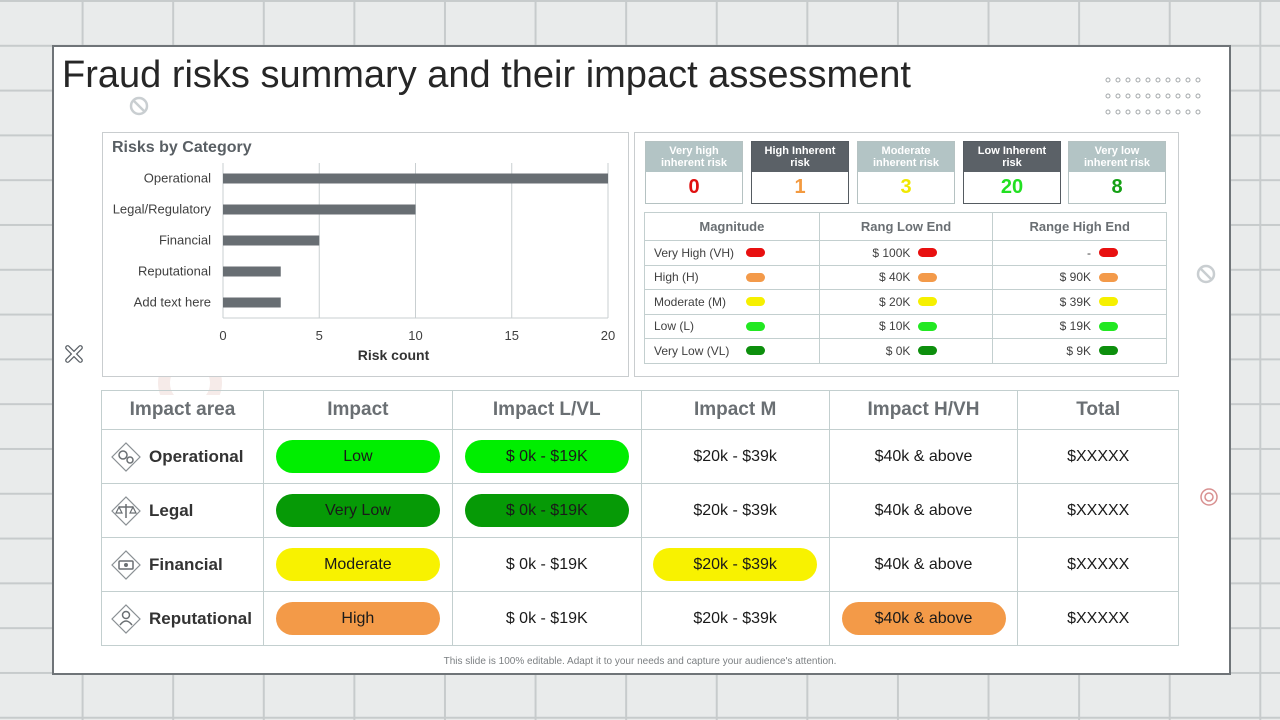  What do you see at coordinates (694, 157) in the screenshot?
I see `kpi-label: Very high inherent risk` at bounding box center [694, 157].